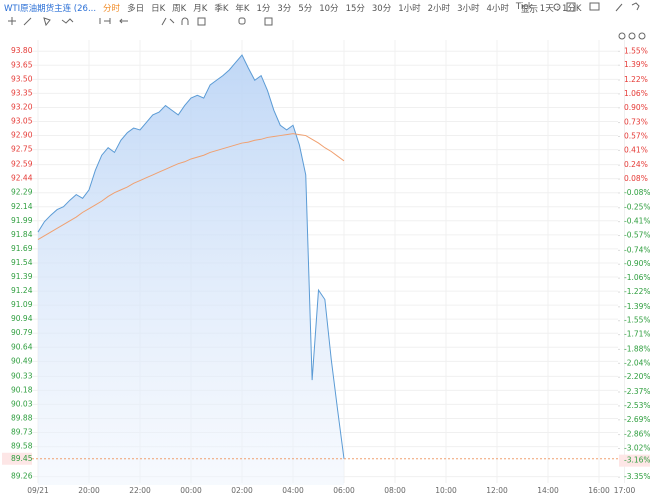 This screenshot has height=503, width=650. I want to click on y-tick-label: 92.75, so click(22, 149).